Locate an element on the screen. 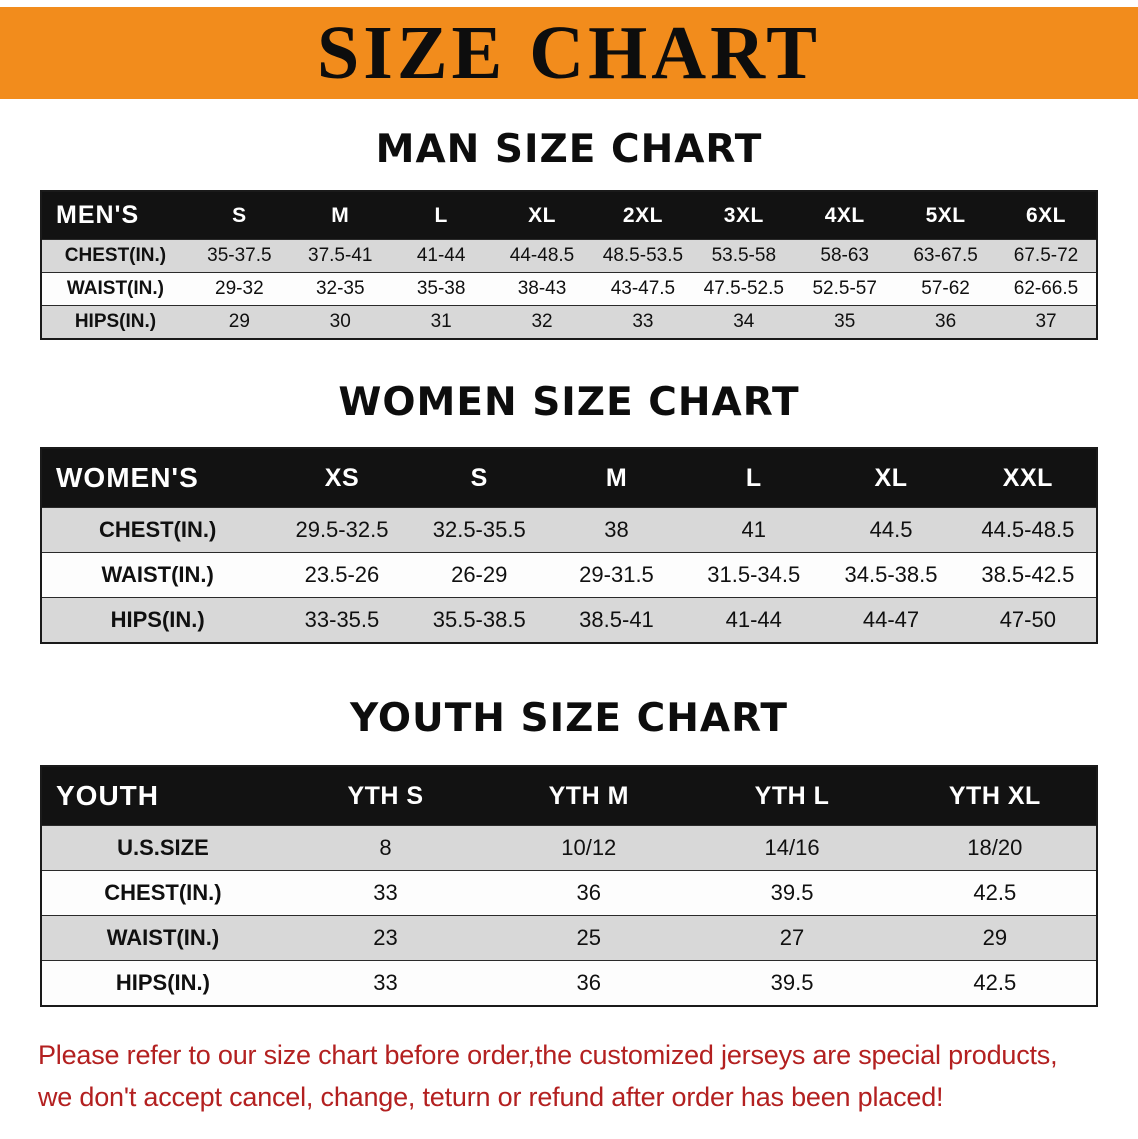 This screenshot has width=1138, height=1139. table-cell: 47-50 is located at coordinates (1028, 620).